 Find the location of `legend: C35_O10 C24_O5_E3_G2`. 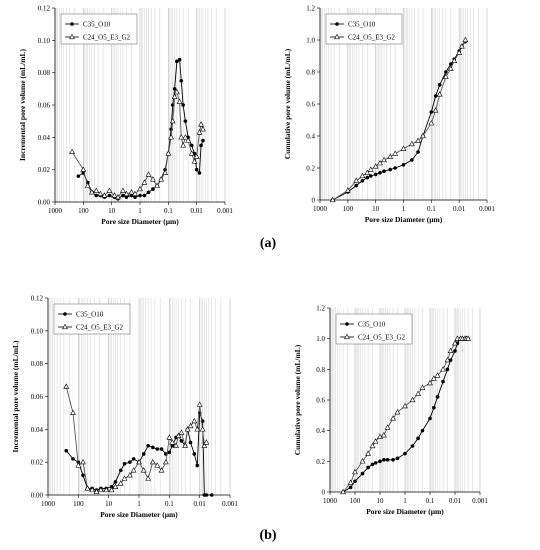

legend: C35_O10 C24_O5_E3_G2 is located at coordinates (374, 329).